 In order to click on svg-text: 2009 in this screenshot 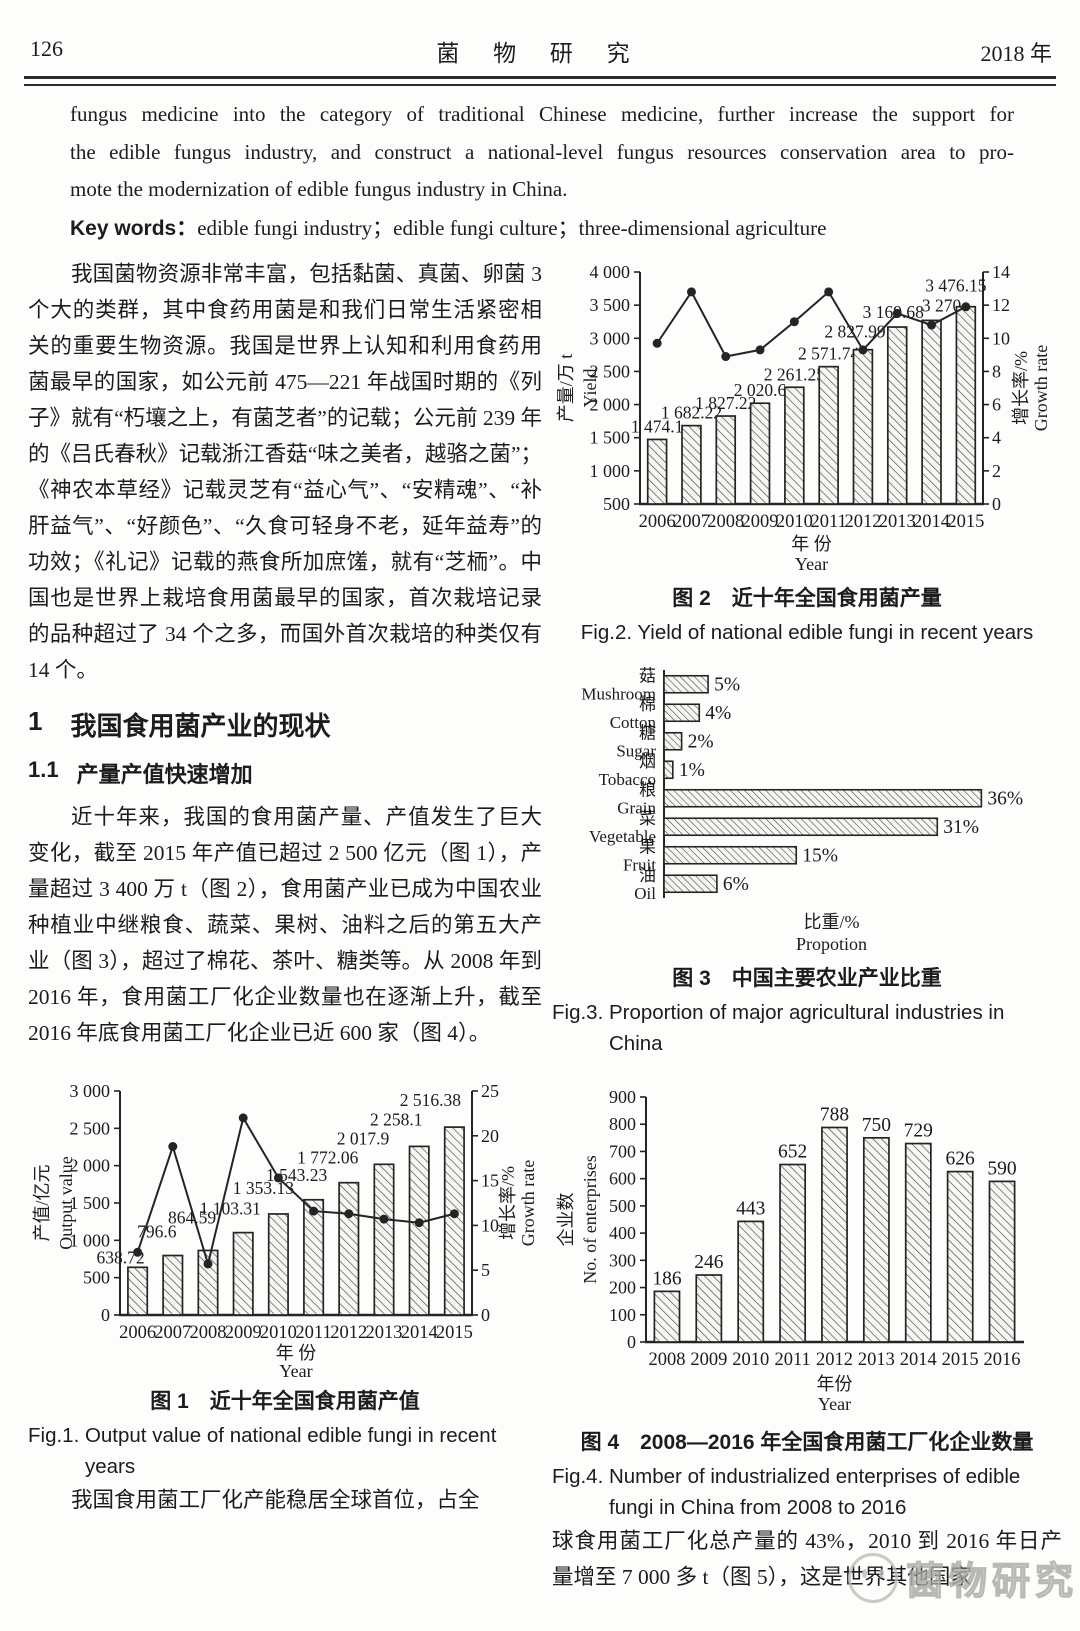, I will do `click(708, 1360)`.